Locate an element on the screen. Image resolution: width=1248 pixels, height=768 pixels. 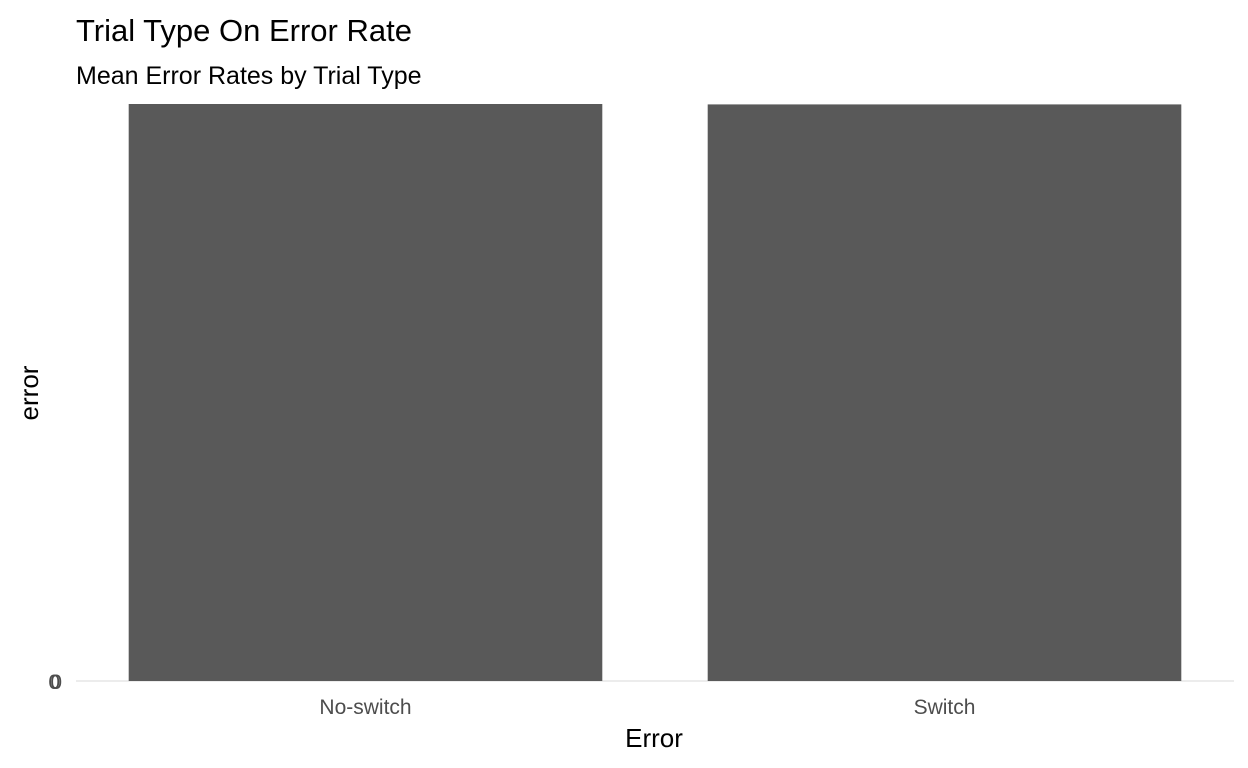
chart-subtitle: Mean Error Rates by Trial Type is located at coordinates (249, 76).